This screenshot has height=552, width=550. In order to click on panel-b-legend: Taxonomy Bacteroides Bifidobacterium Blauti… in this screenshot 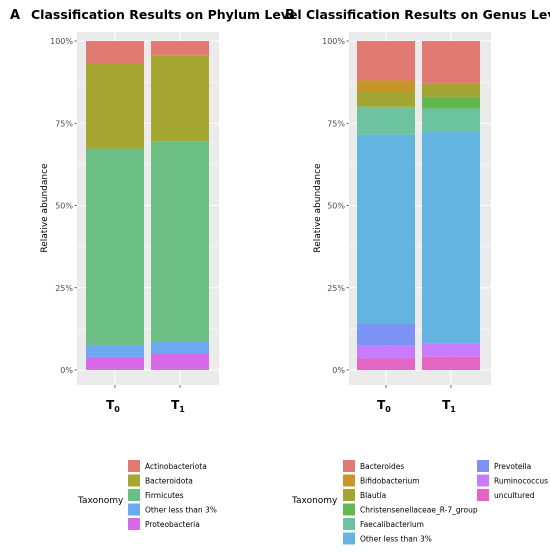, I will do `click(419, 502)`.